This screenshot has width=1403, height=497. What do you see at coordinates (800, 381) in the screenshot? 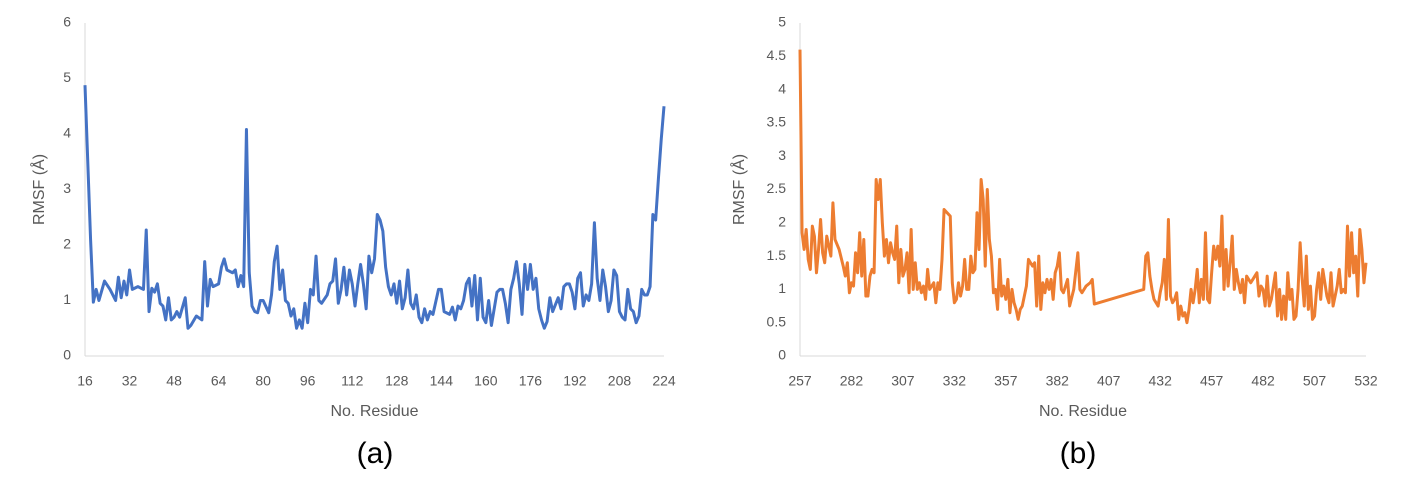
I see `x-tick-label: 257` at bounding box center [800, 381].